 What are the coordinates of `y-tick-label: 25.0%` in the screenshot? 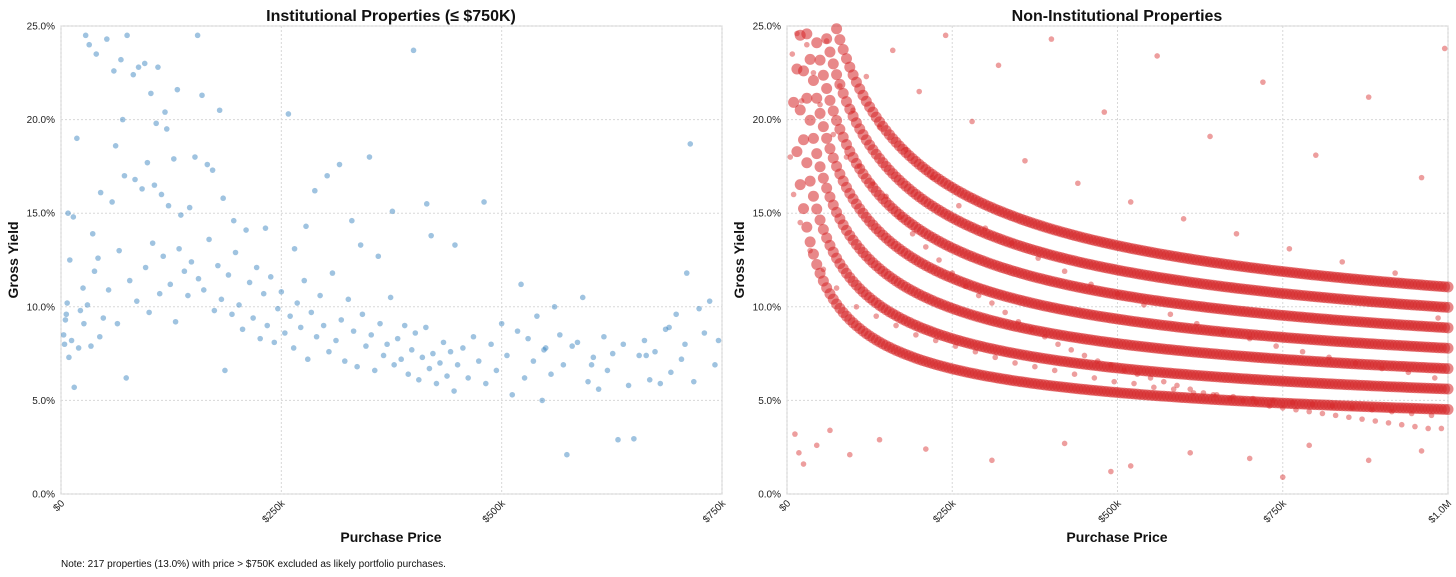 It's located at (41, 27).